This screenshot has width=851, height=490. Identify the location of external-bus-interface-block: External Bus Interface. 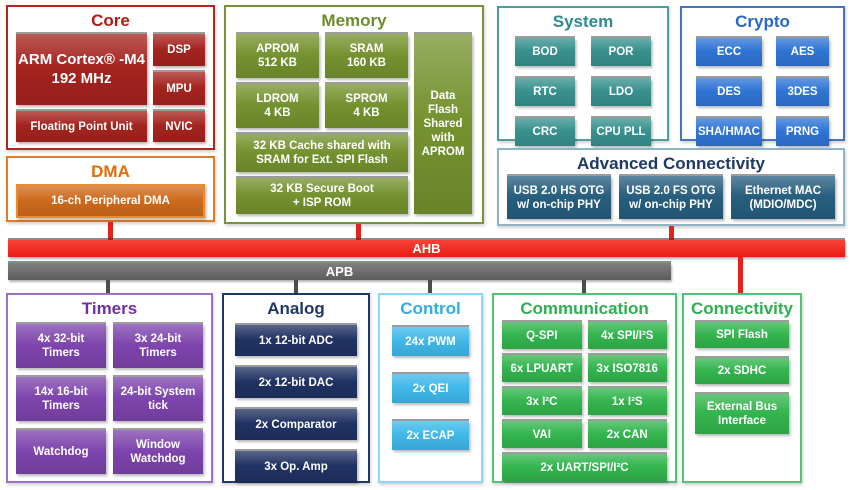
(742, 414).